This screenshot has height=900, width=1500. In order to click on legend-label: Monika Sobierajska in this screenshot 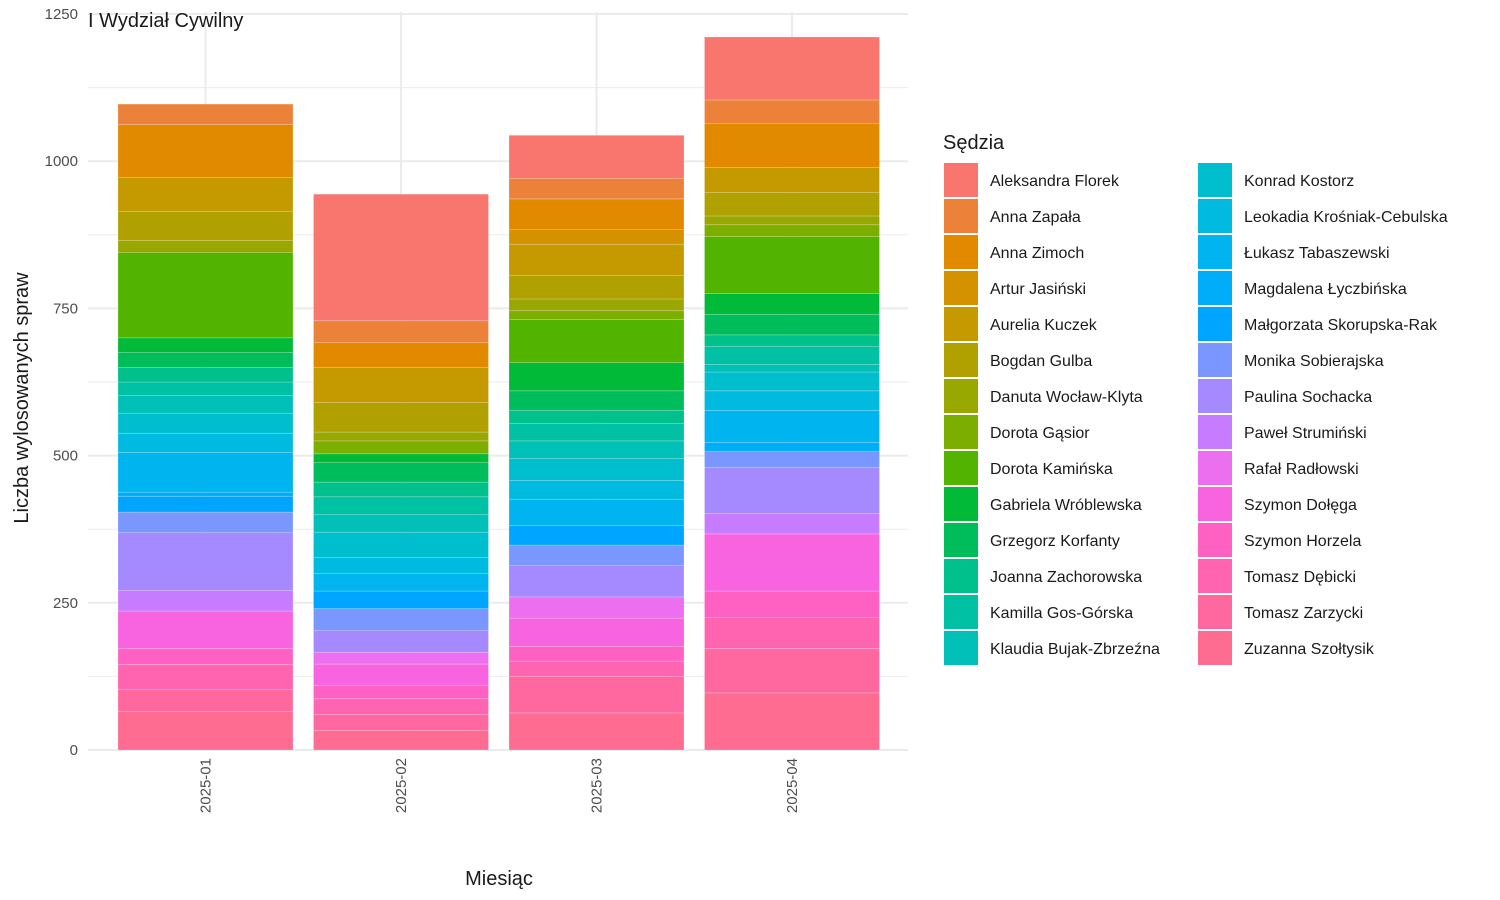, I will do `click(1314, 361)`.